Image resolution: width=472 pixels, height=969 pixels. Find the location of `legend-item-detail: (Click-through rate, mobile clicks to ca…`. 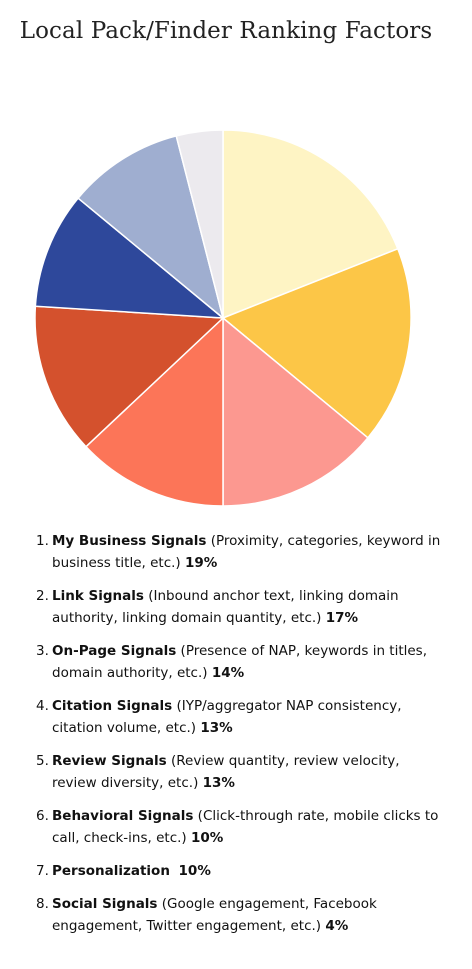

legend-item-detail: (Click-through rate, mobile clicks to ca… is located at coordinates (245, 827).